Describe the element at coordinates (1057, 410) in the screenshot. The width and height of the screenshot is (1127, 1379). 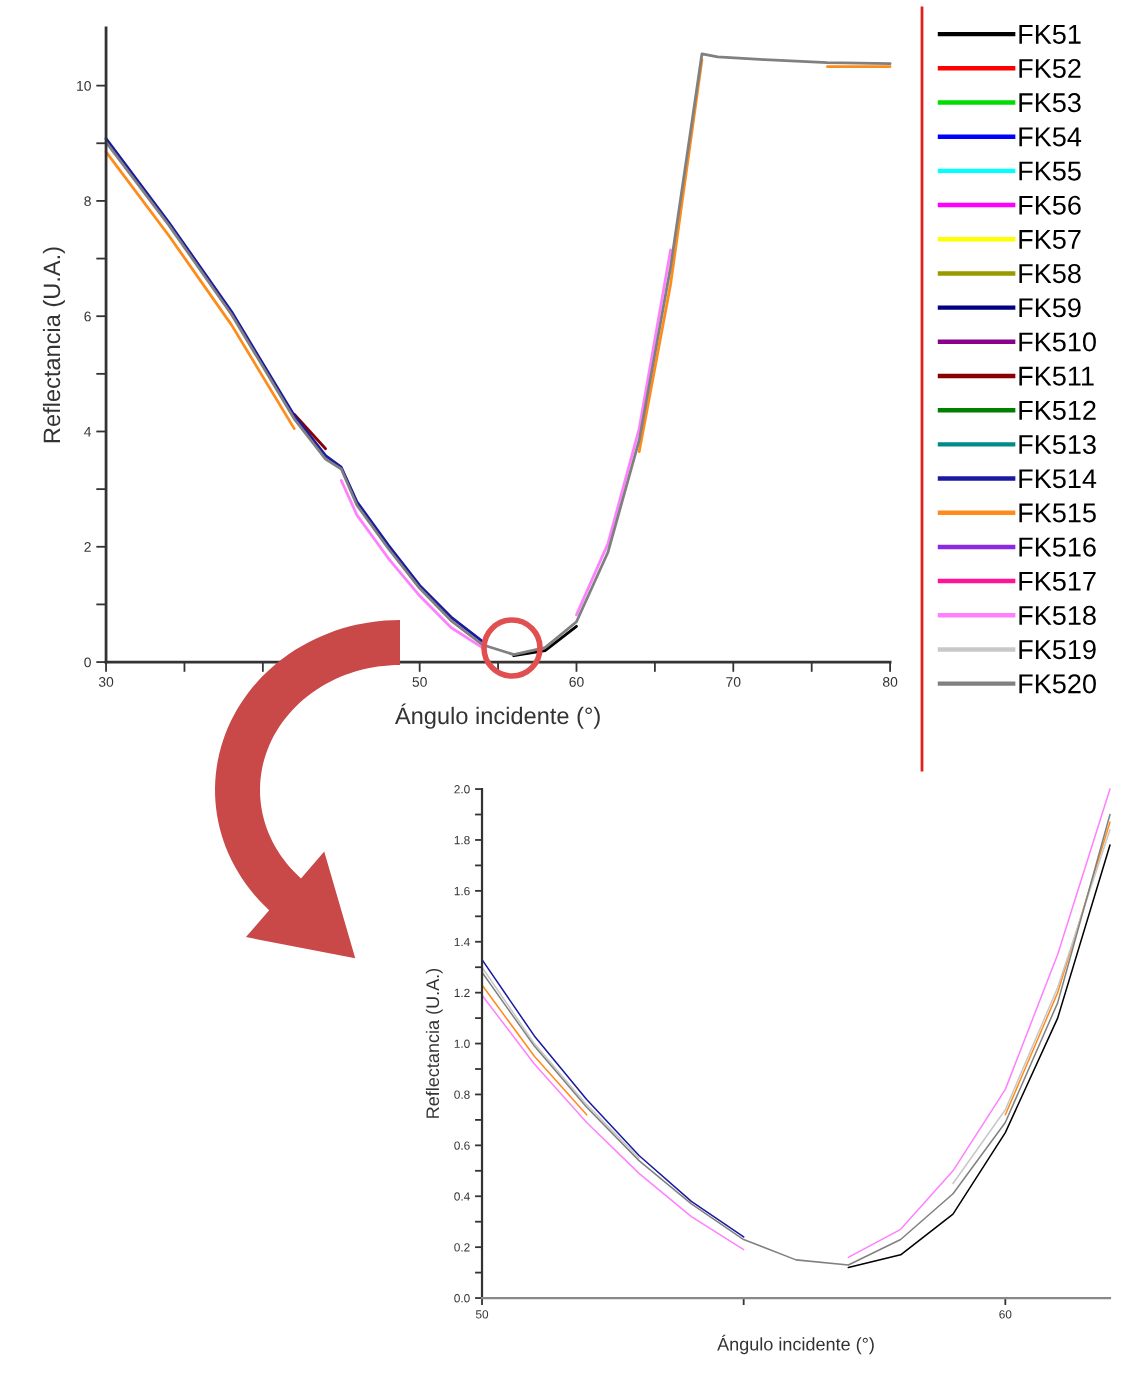
I see `legend-label: FK512` at that location.